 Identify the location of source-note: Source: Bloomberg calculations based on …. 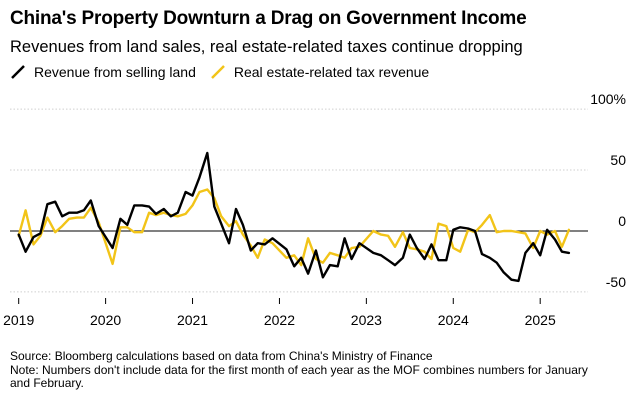
(221, 356).